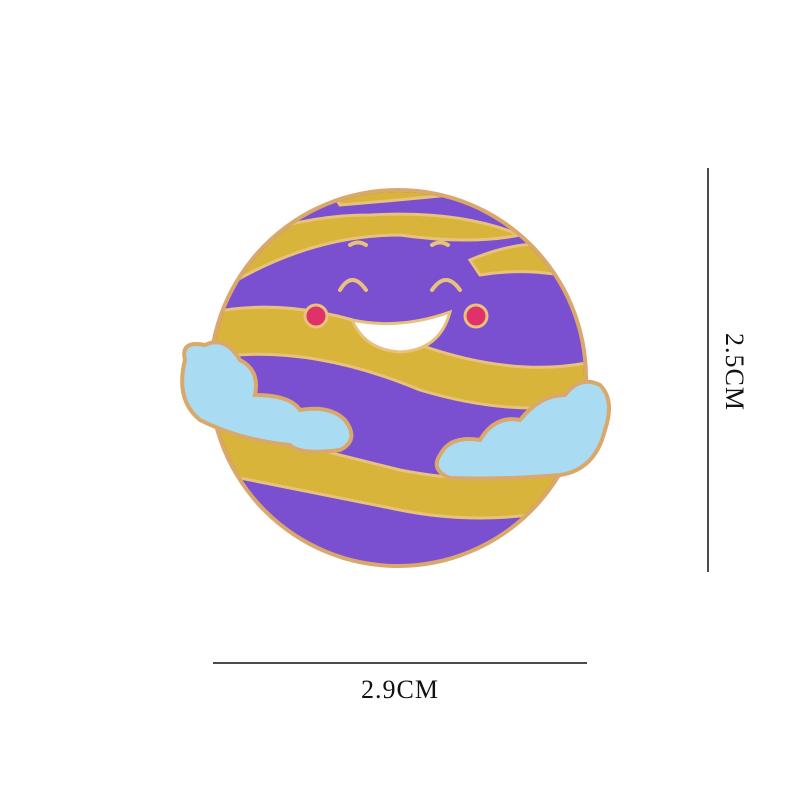 The width and height of the screenshot is (800, 800). I want to click on clouds, so click(395, 410).